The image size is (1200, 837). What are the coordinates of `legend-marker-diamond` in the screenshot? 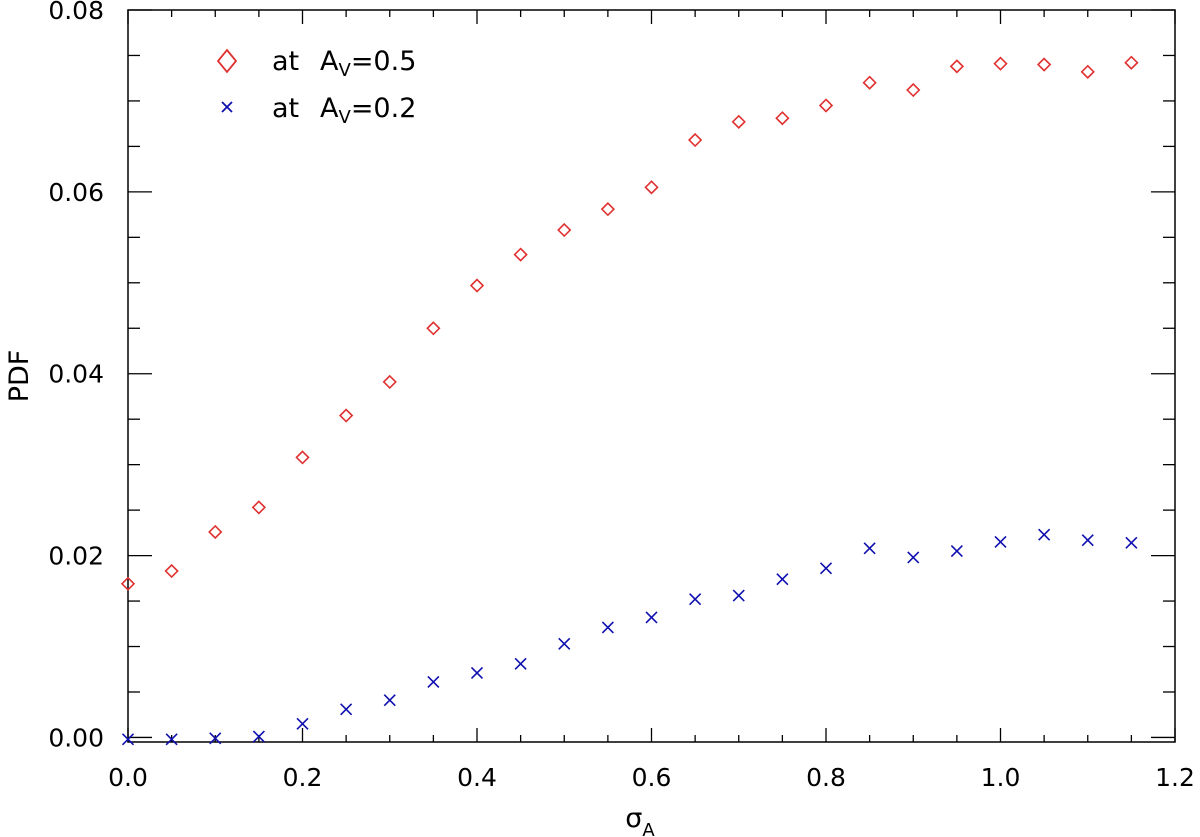 It's located at (227, 61).